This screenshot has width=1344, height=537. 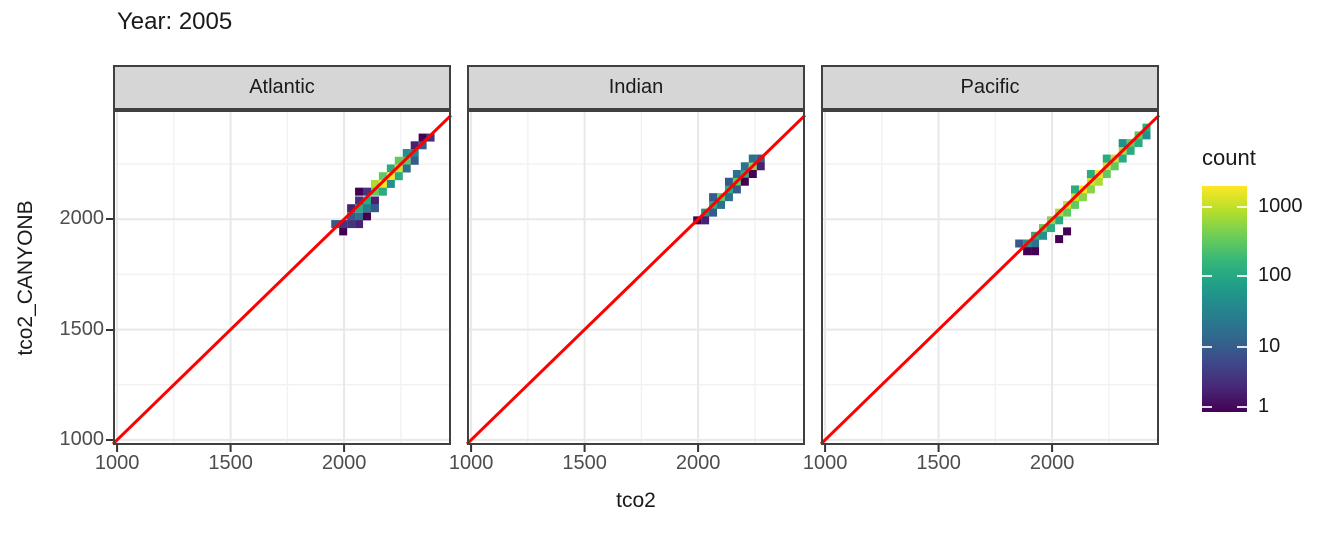 What do you see at coordinates (1275, 275) in the screenshot?
I see `legend-tick-label: 100` at bounding box center [1275, 275].